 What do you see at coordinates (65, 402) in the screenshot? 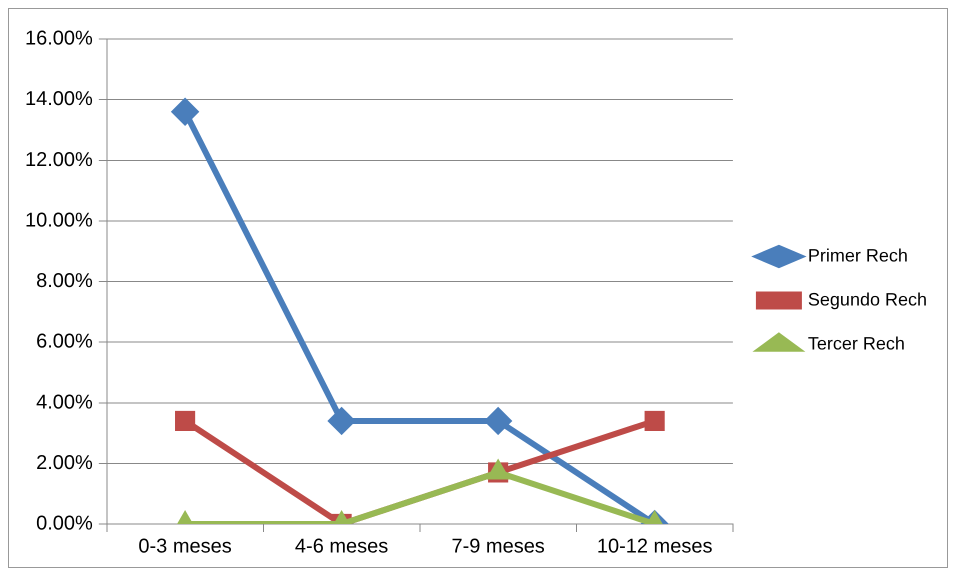
I see `y-tick-label: 4.00%` at bounding box center [65, 402].